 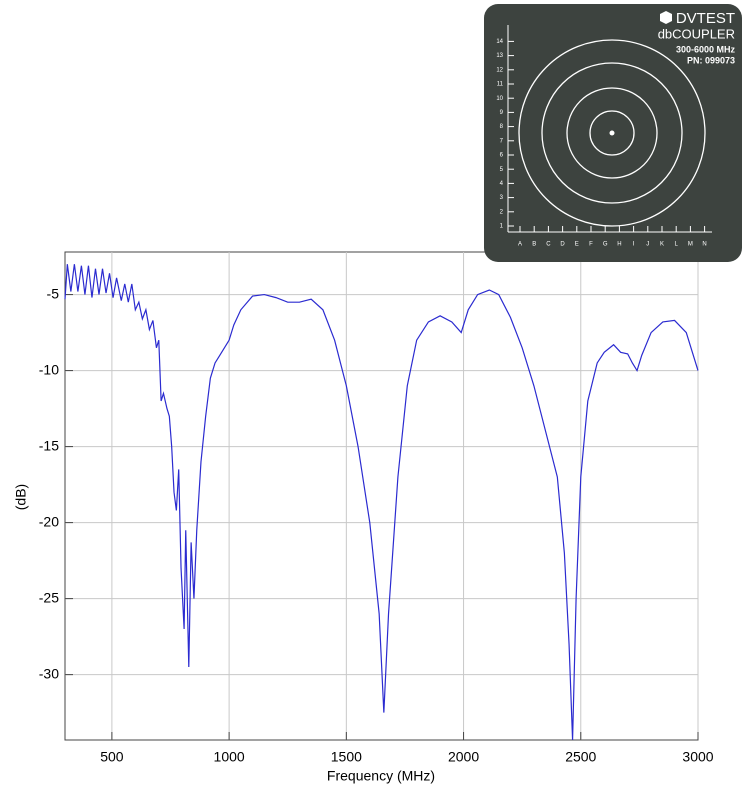 I want to click on col-label: M, so click(x=690, y=245).